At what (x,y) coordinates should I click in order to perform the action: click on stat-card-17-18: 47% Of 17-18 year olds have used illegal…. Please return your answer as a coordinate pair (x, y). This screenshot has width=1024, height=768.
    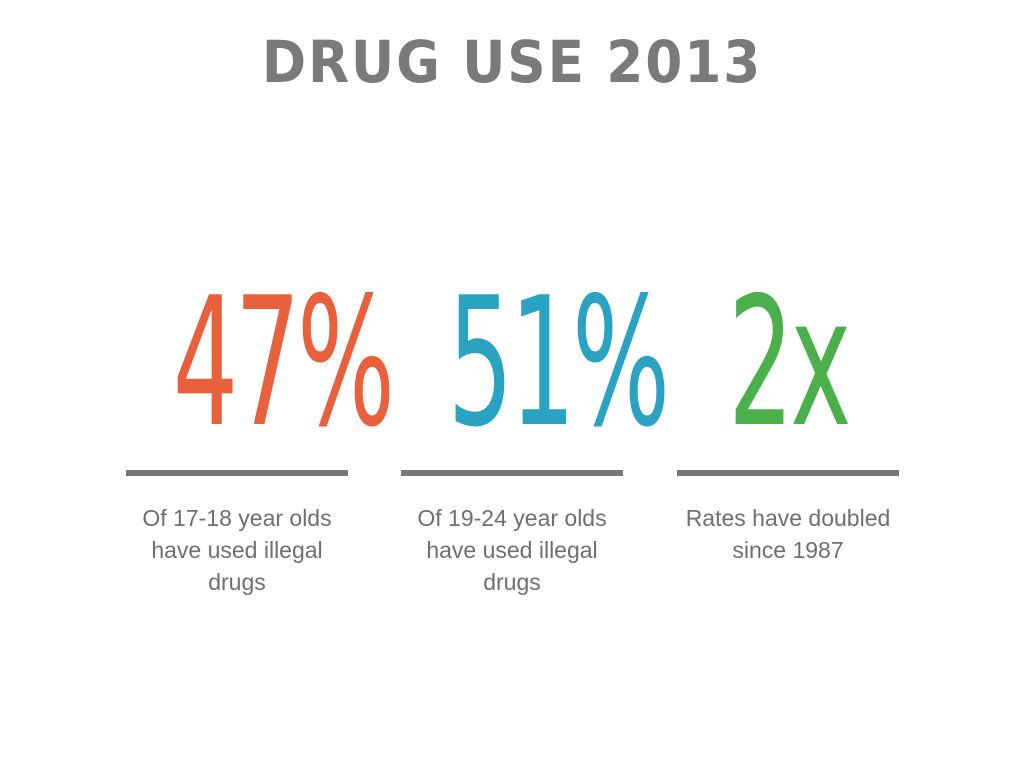
    Looking at the image, I should click on (261, 428).